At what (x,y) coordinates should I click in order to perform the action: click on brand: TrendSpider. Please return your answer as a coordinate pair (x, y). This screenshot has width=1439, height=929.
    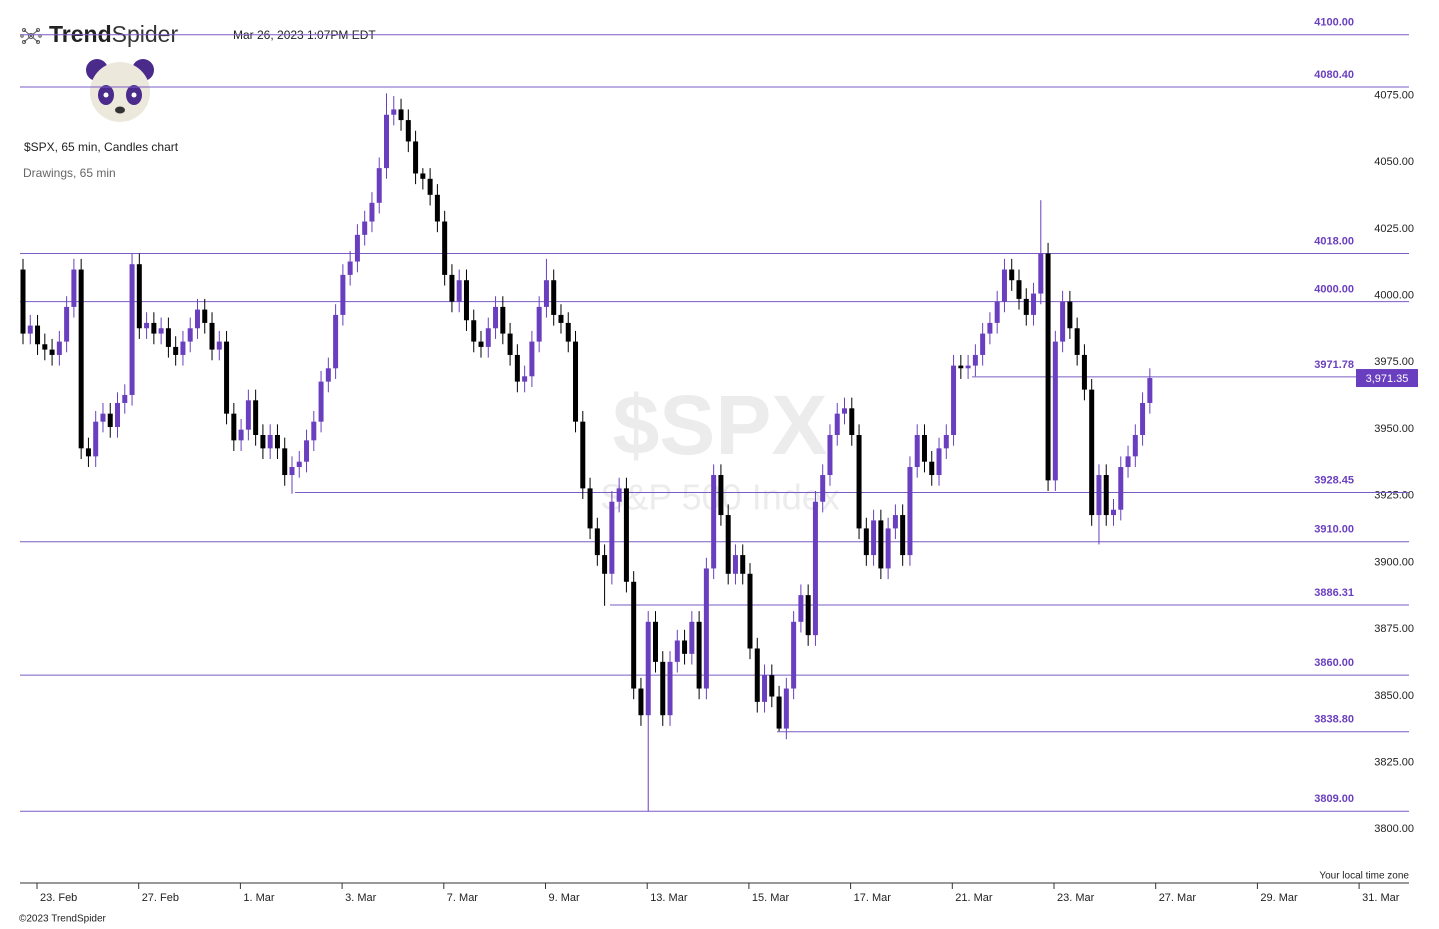
    Looking at the image, I should click on (113, 34).